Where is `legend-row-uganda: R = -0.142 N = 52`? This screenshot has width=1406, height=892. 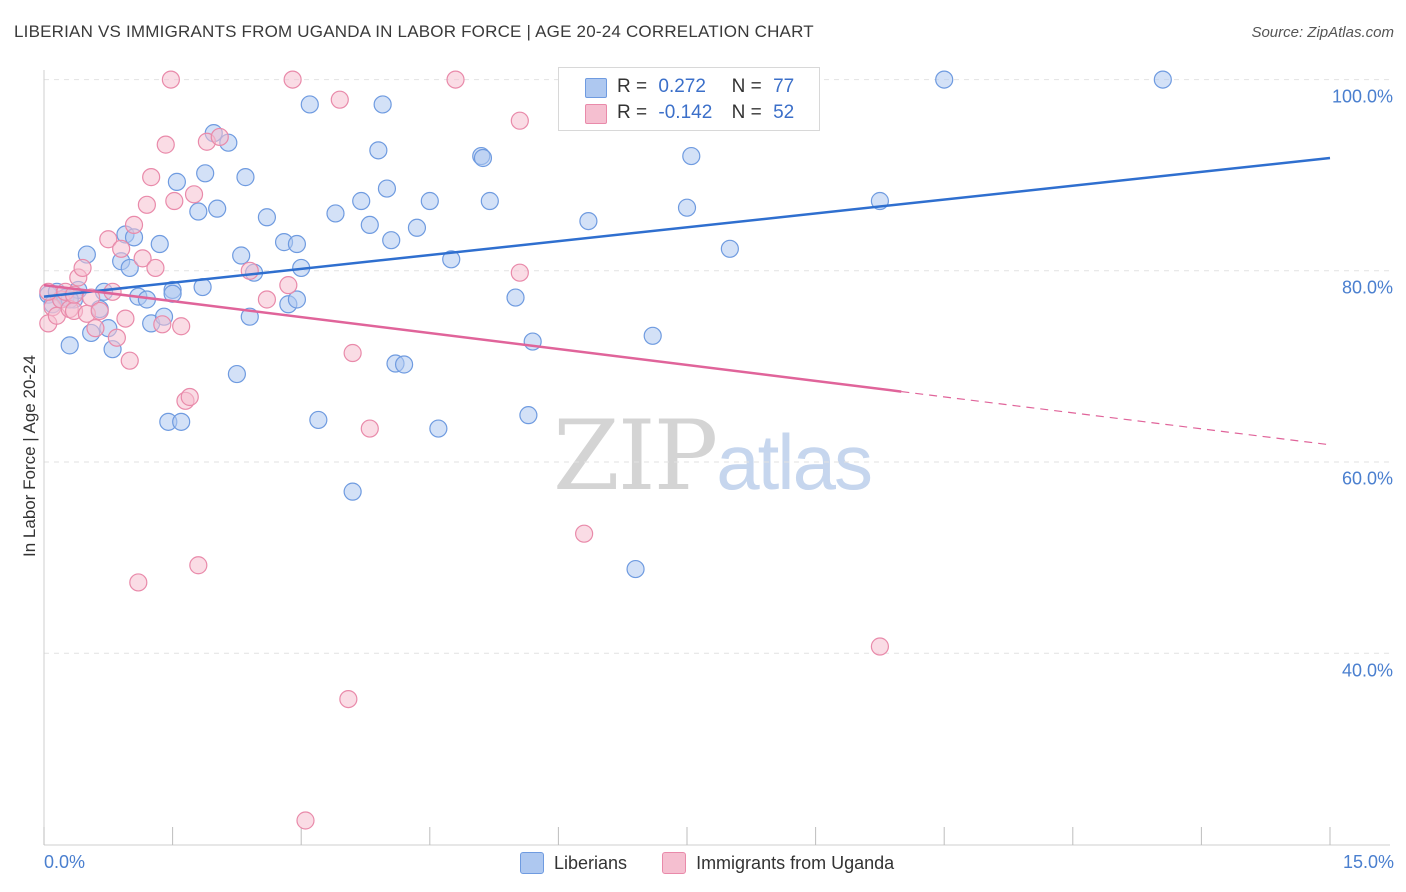
legend-row-uganda: R = -0.142 N = 52 is located at coordinates (705, 113).